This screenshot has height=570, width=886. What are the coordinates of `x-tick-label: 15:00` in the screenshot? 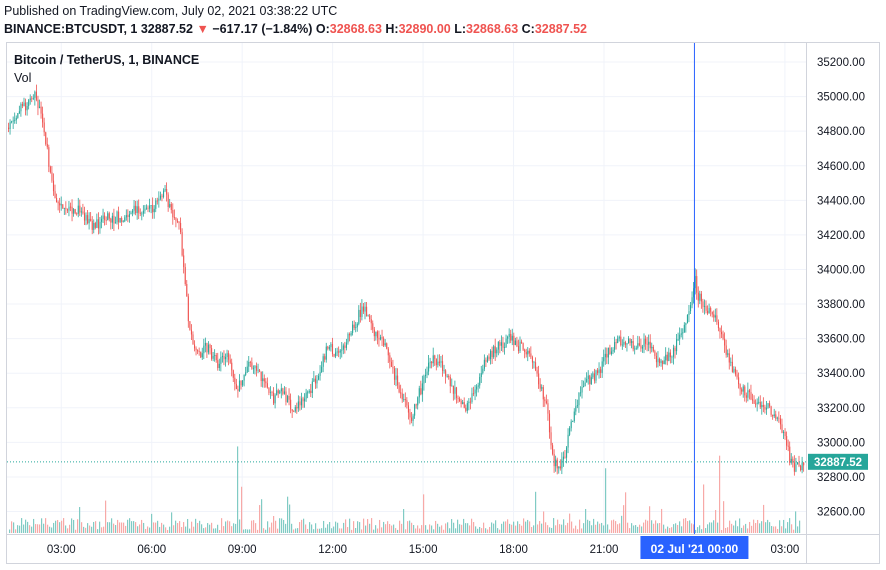 It's located at (423, 550).